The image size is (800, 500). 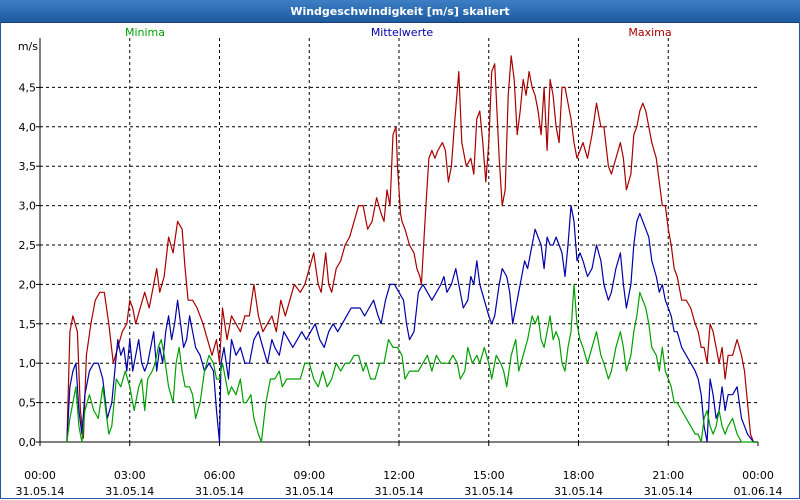 What do you see at coordinates (668, 475) in the screenshot?
I see `x-tick-time: 21:00` at bounding box center [668, 475].